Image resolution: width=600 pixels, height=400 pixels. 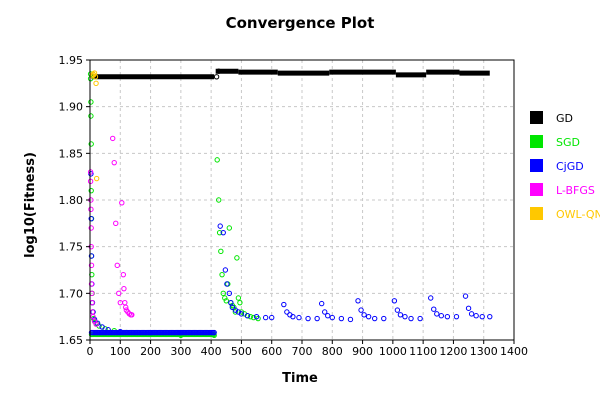 What do you see at coordinates (150, 351) in the screenshot?
I see `x-tick-label: 200` at bounding box center [150, 351].